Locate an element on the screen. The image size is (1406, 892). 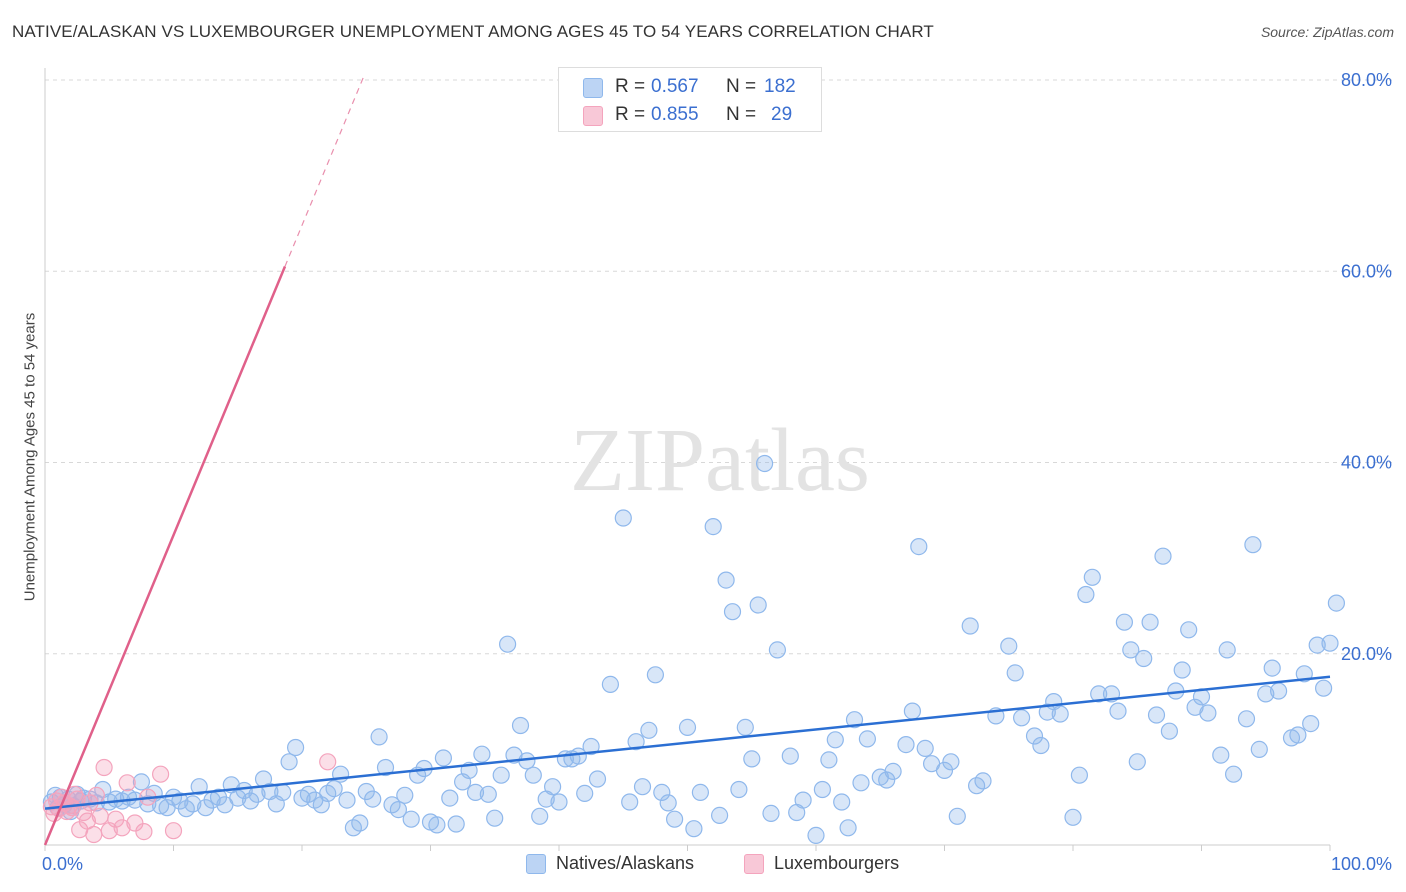
chart-source: Source: ZipAtlas.com is located at coordinates (1327, 32).